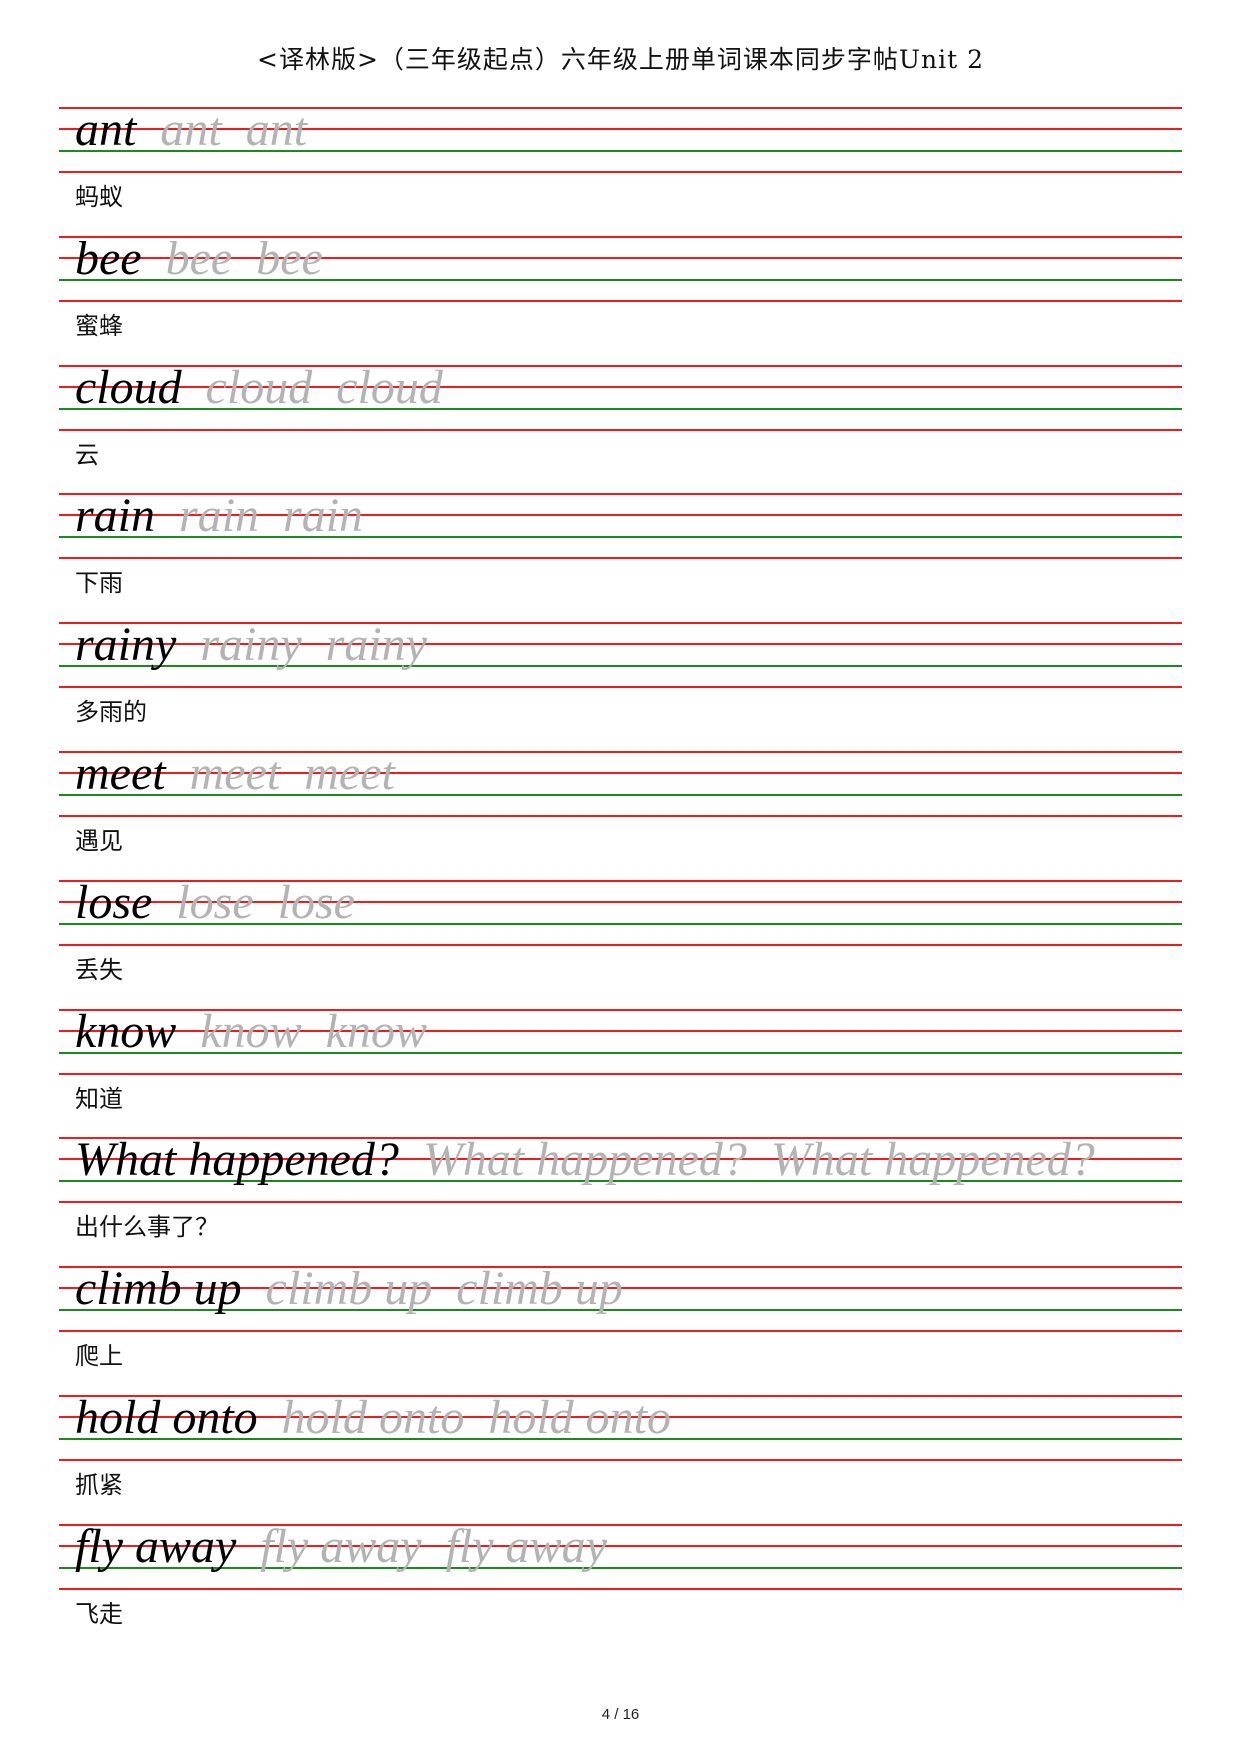 The height and width of the screenshot is (1754, 1241). I want to click on word-row: know know know, so click(263, 1031).